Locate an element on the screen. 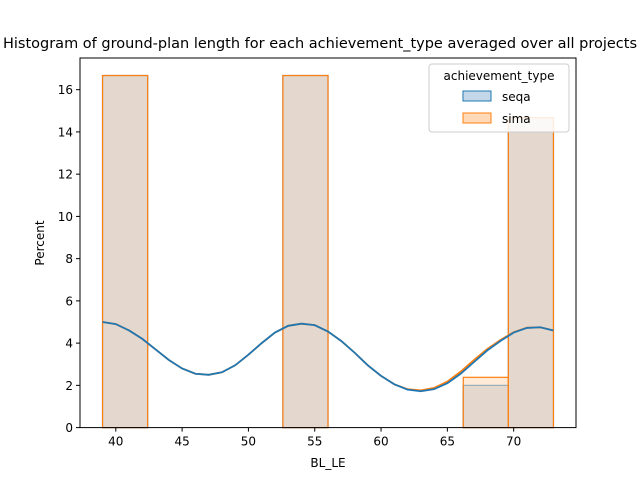  kde-line-seqa is located at coordinates (328, 357).